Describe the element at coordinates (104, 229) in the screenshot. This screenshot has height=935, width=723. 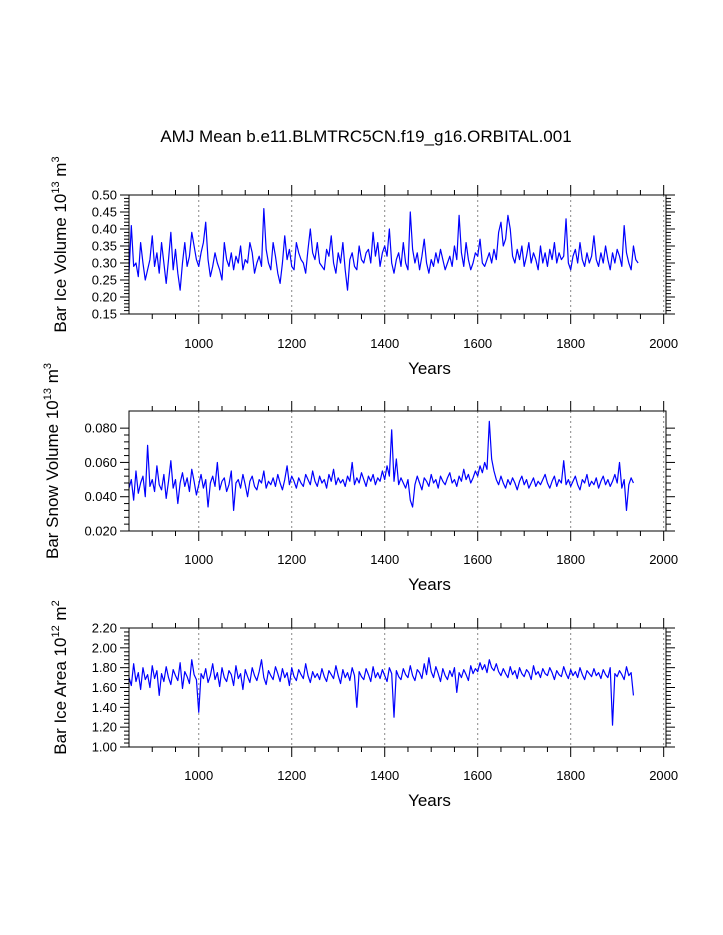
I see `y-tick-label: 0.40` at that location.